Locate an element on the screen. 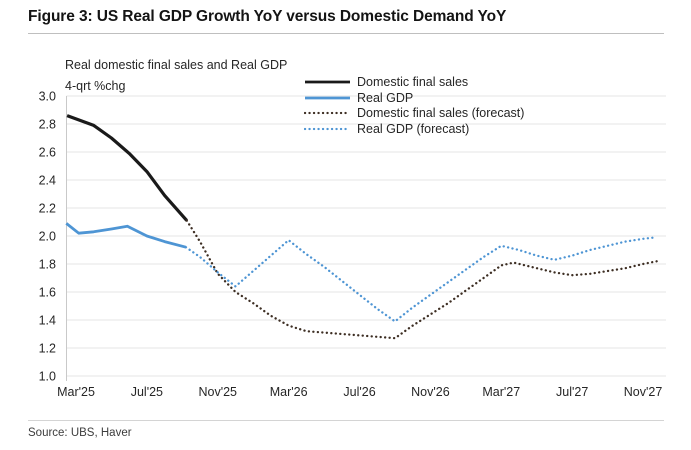 This screenshot has height=450, width=691. legend-item: Domestic final sales (forecast) is located at coordinates (414, 114).